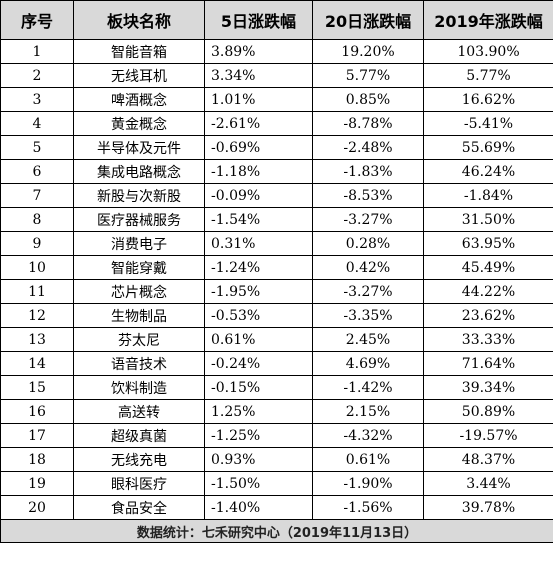  Describe the element at coordinates (258, 507) in the screenshot. I see `cell-5day-change: -1.40%` at that location.